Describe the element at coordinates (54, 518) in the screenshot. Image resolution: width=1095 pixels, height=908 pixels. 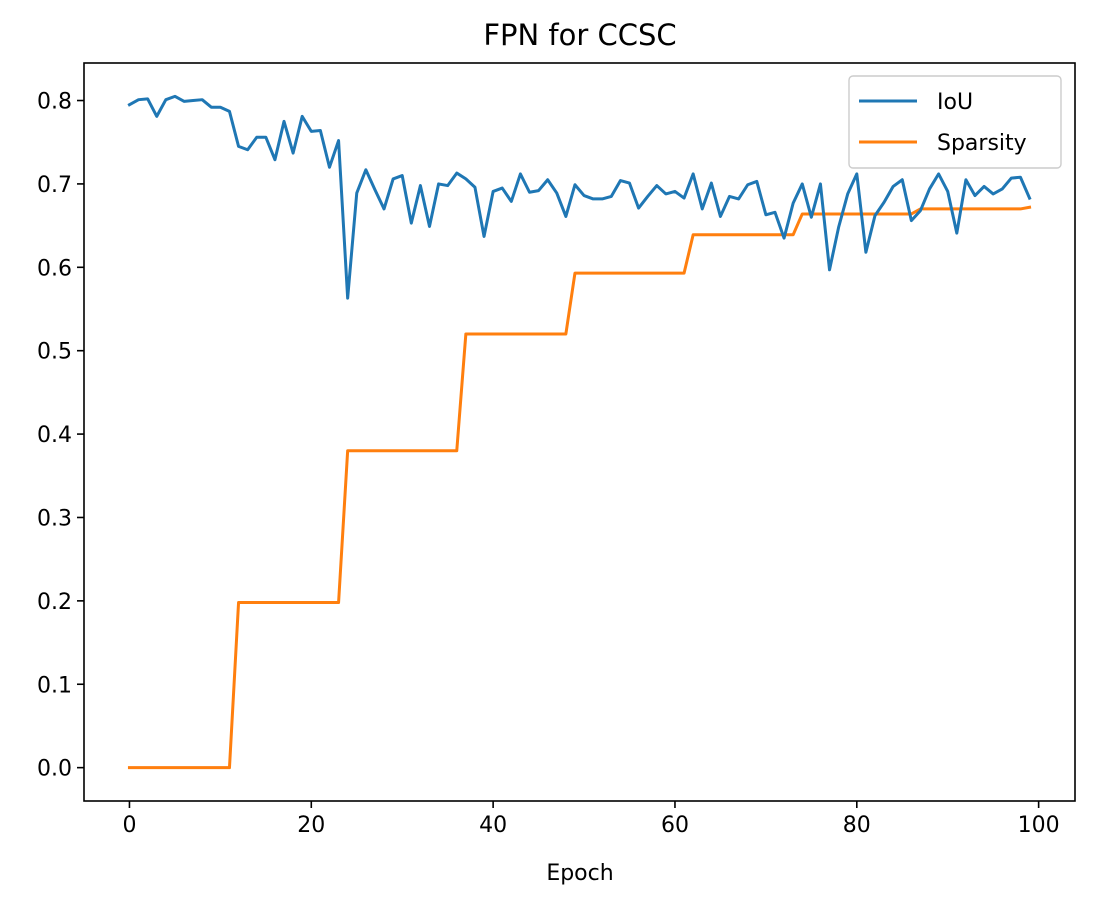
I see `y-tick-label: 0.3` at that location.